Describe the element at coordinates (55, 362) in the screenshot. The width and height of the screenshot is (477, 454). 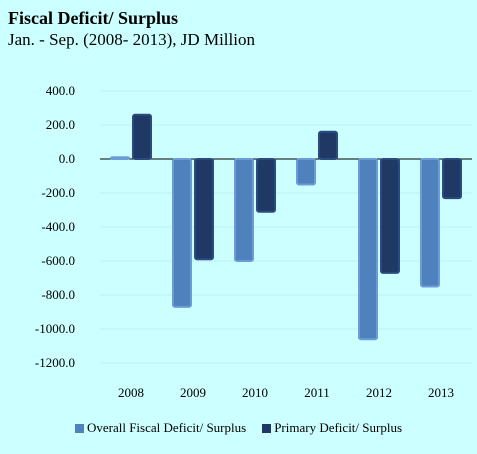
I see `y-tick-label: -1200.0` at that location.